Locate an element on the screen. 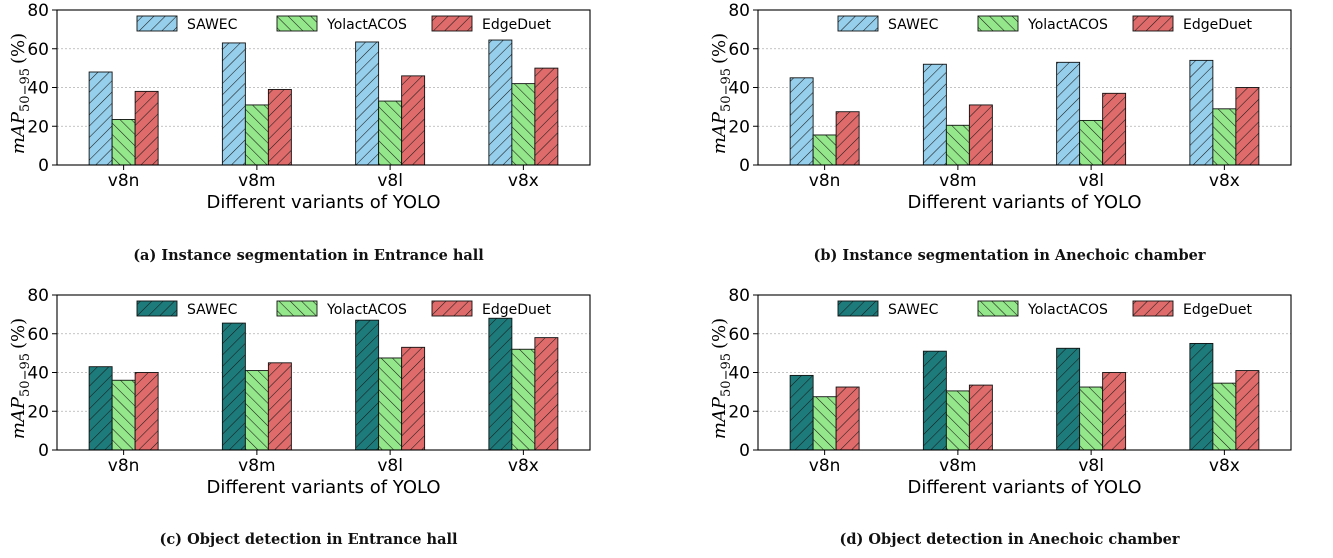  y-tick-label: 20 is located at coordinates (739, 127).